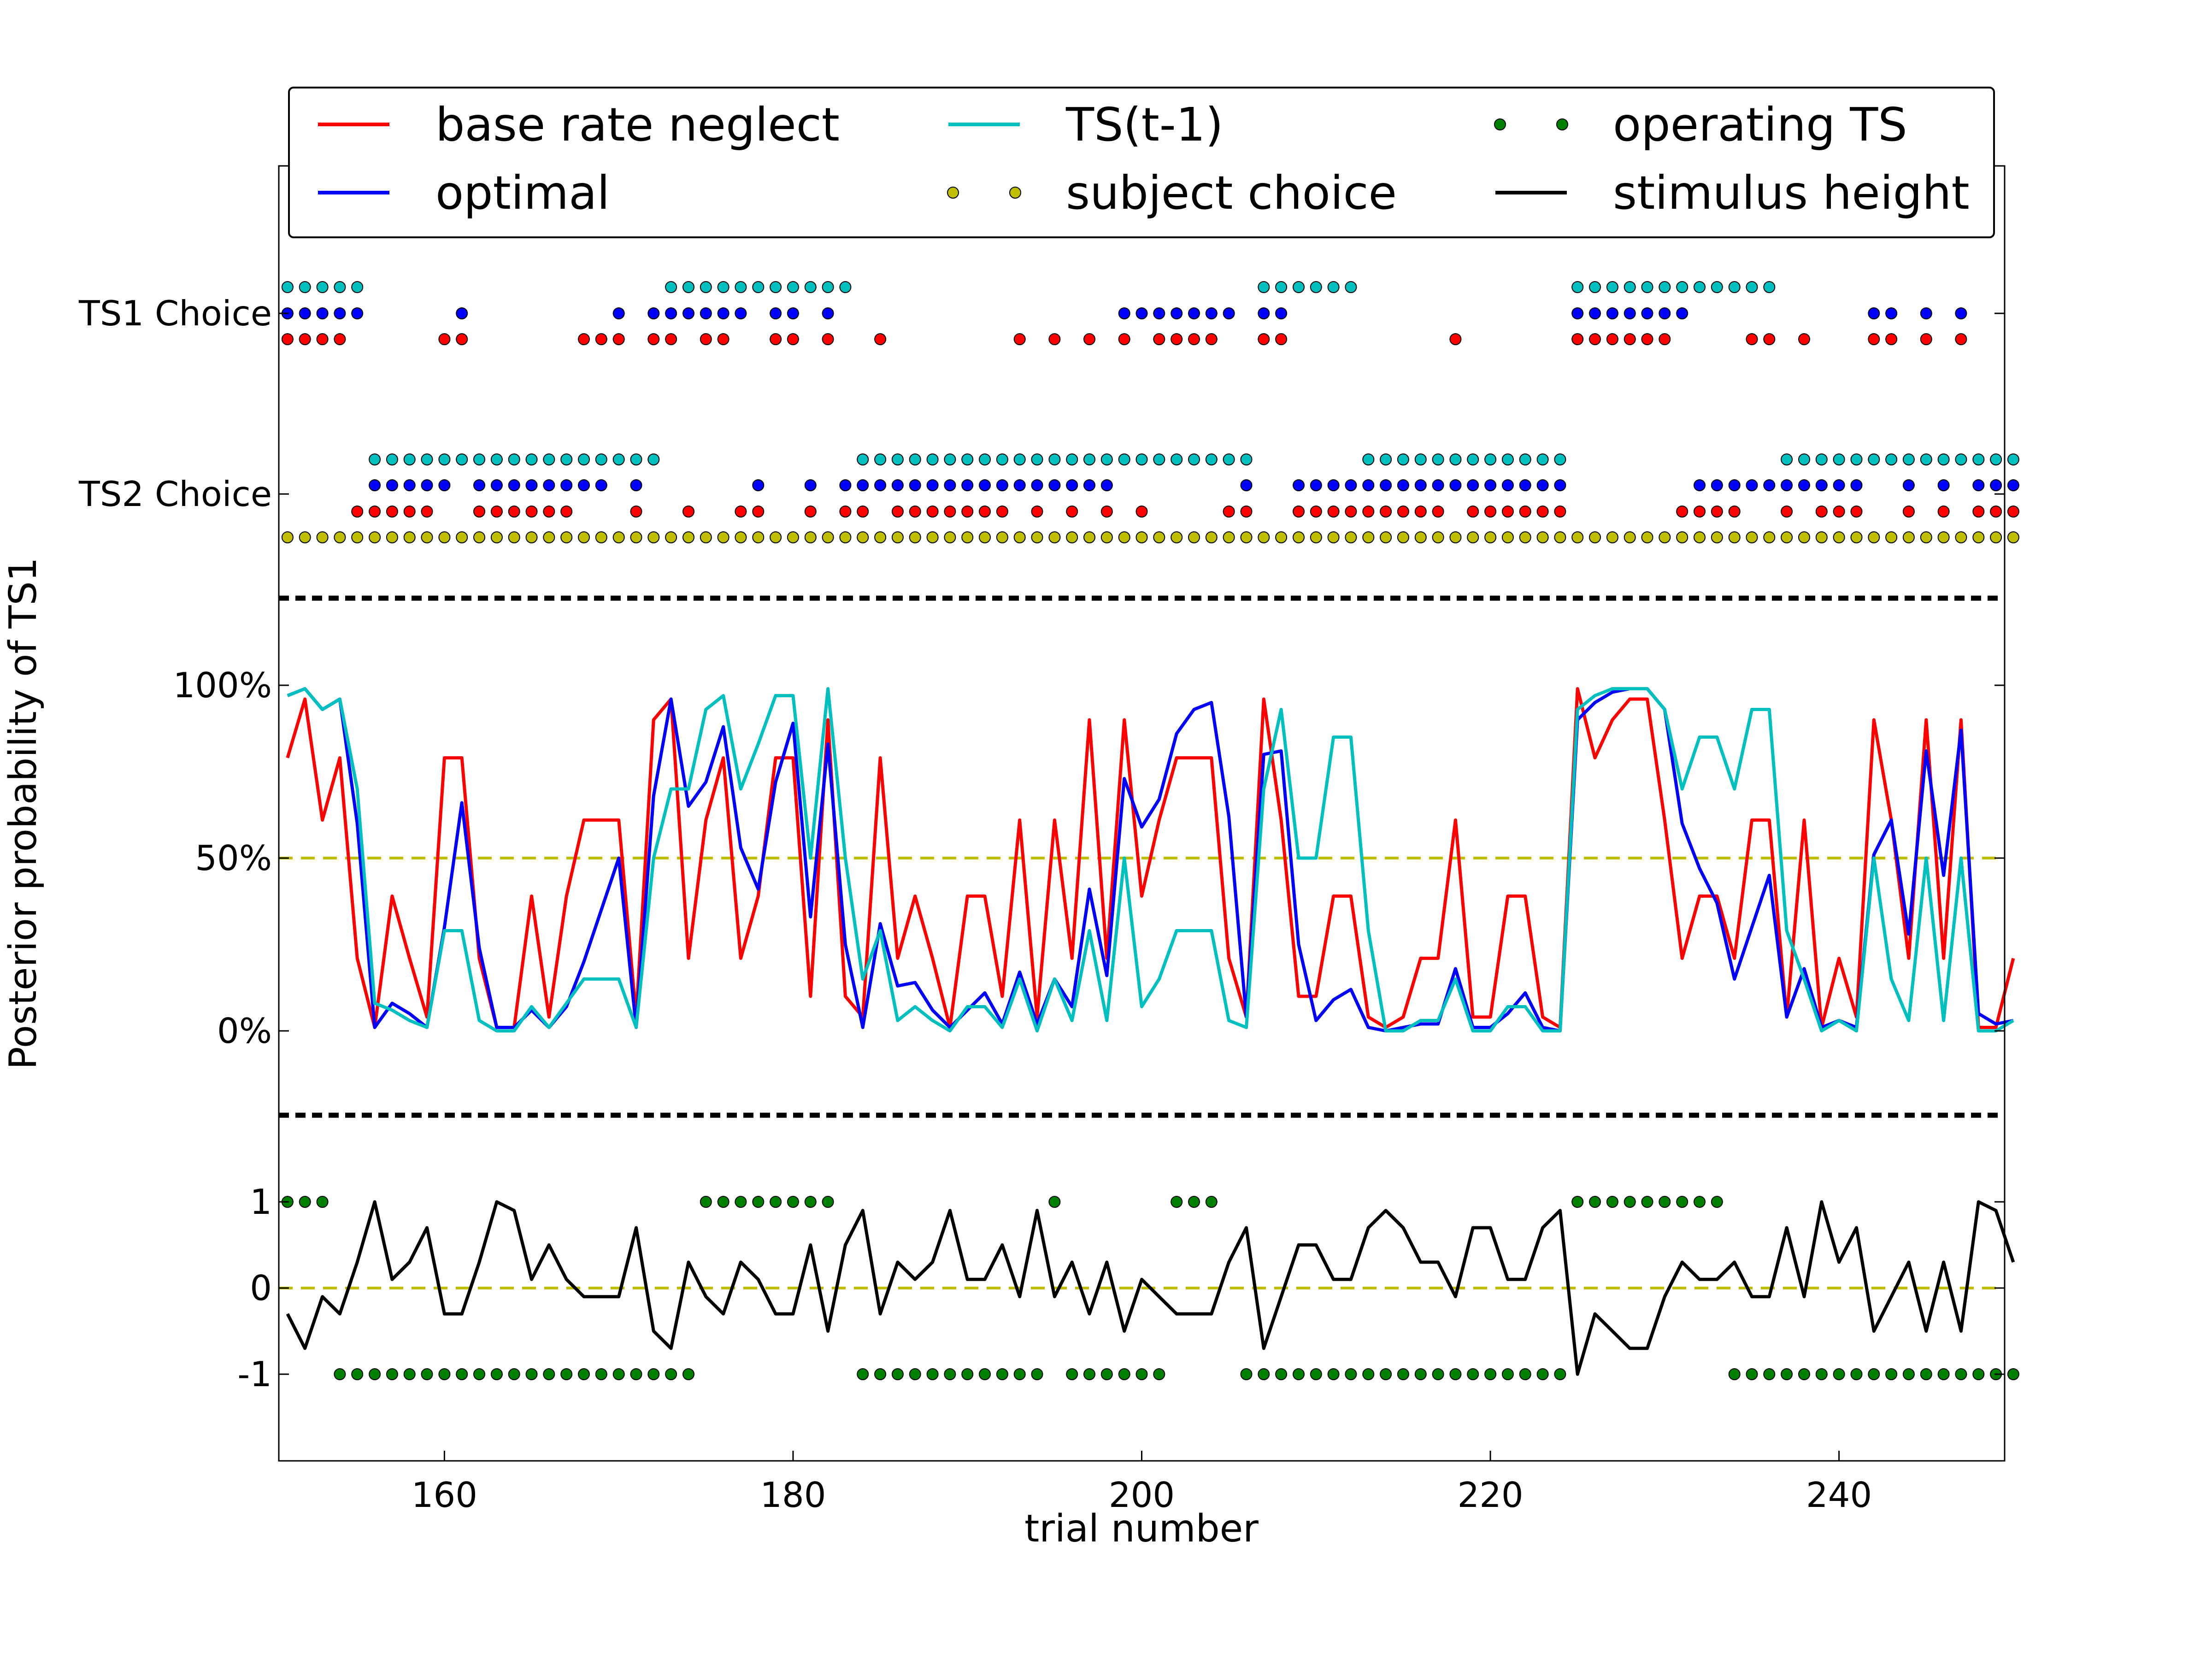 The image size is (2212, 1659). Describe the element at coordinates (1142, 1495) in the screenshot. I see `x-tick-label: 200` at that location.